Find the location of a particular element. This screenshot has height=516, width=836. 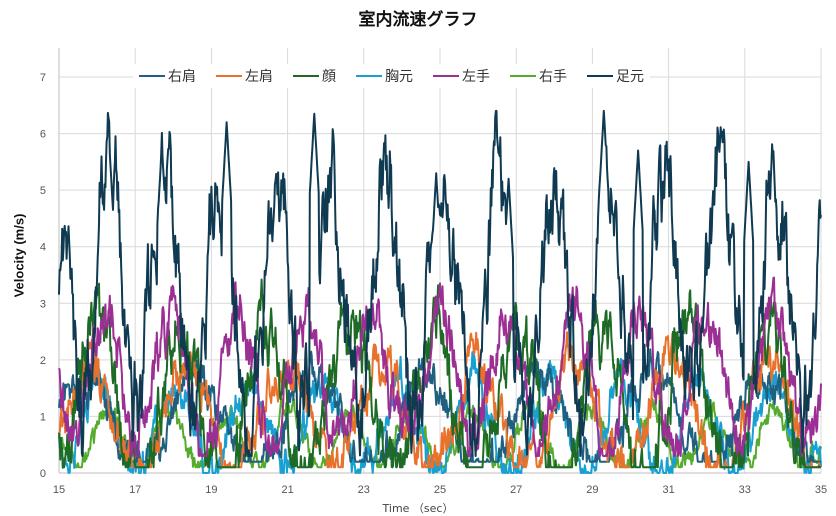

x-tick-label: 19 is located at coordinates (211, 490).